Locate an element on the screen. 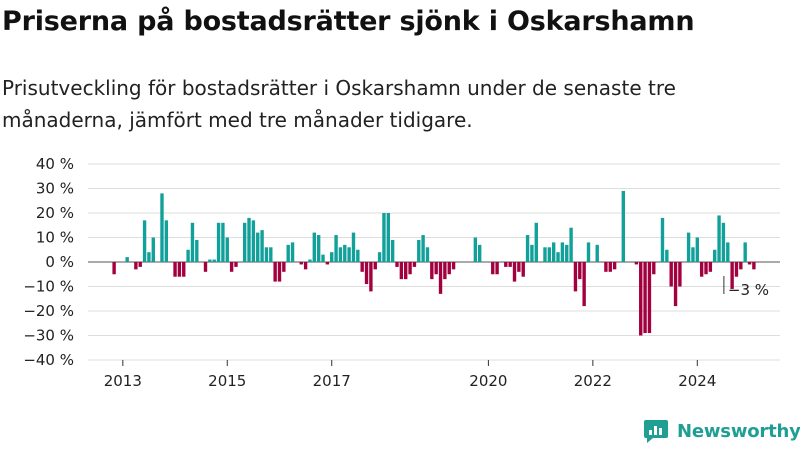 The width and height of the screenshot is (800, 450). y-tick-label: 30 % is located at coordinates (55, 189).